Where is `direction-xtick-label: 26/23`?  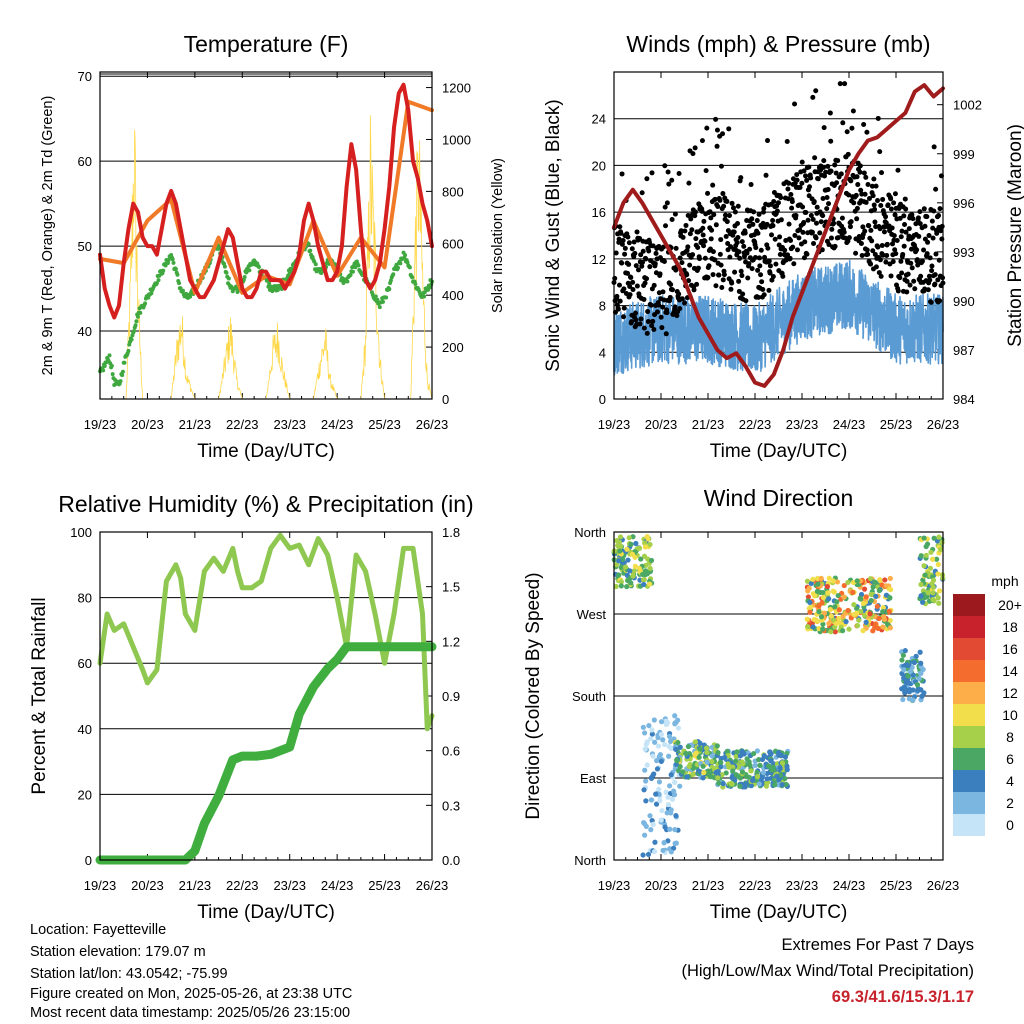 direction-xtick-label: 26/23 is located at coordinates (943, 885).